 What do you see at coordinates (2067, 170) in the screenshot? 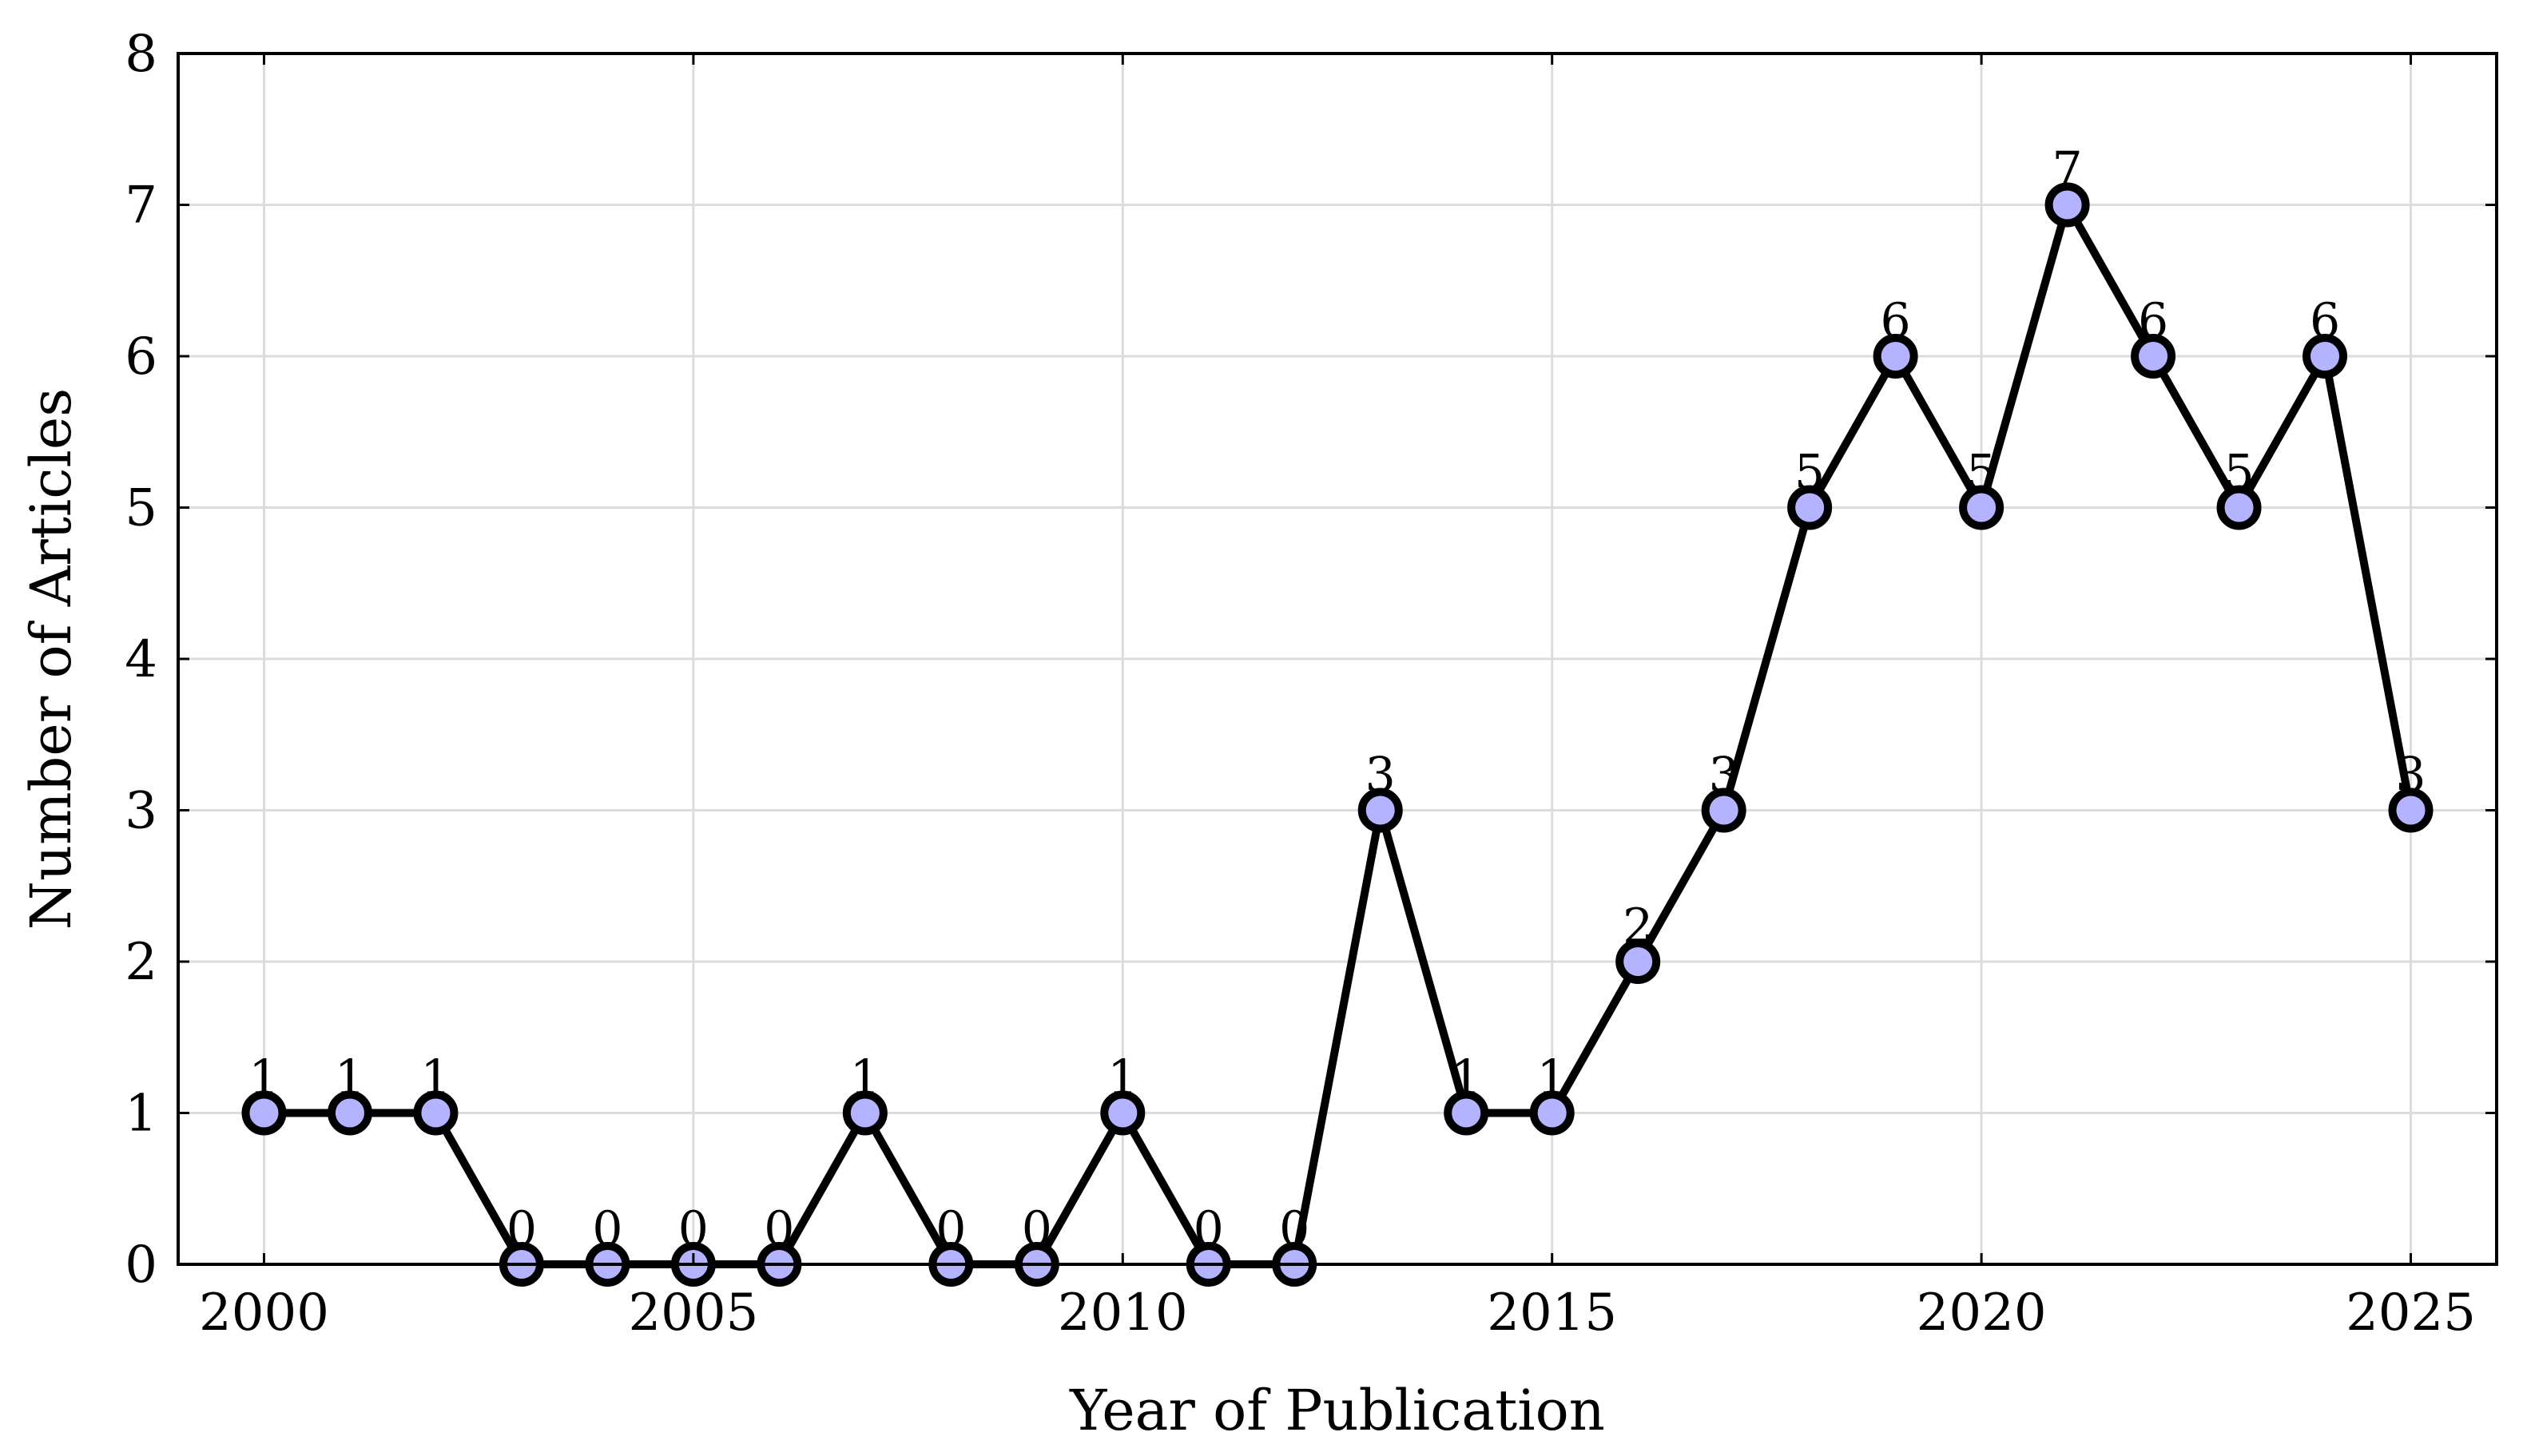
I see `data-label: 7` at bounding box center [2067, 170].